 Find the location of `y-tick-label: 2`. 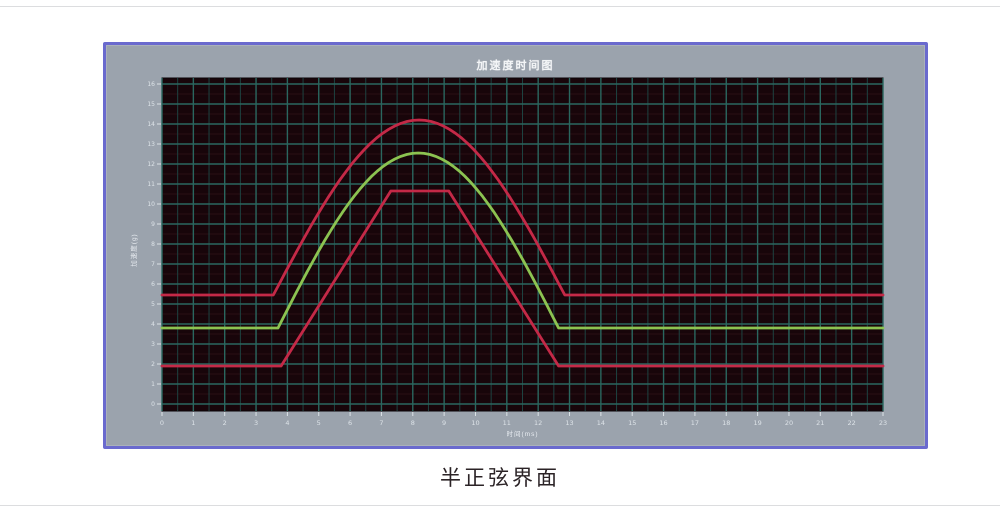

y-tick-label: 2 is located at coordinates (153, 364).